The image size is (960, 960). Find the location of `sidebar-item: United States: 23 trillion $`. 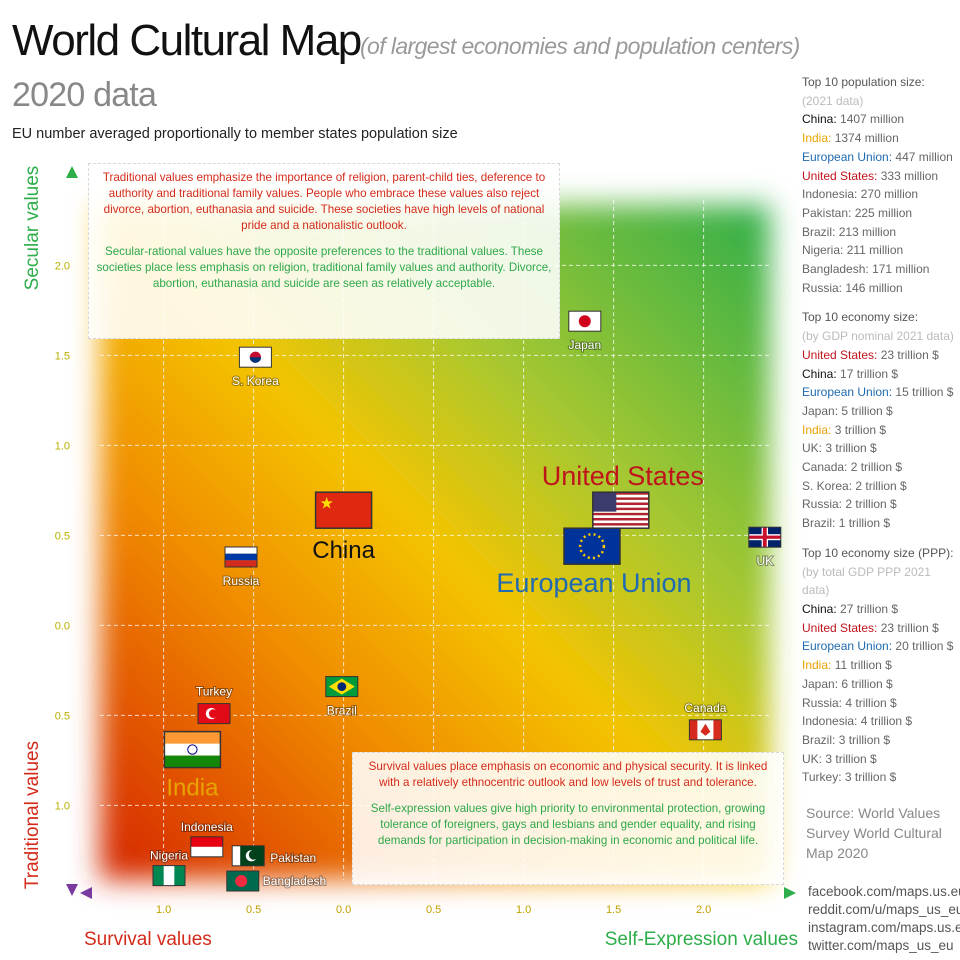

sidebar-item: United States: 23 trillion $ is located at coordinates (881, 628).